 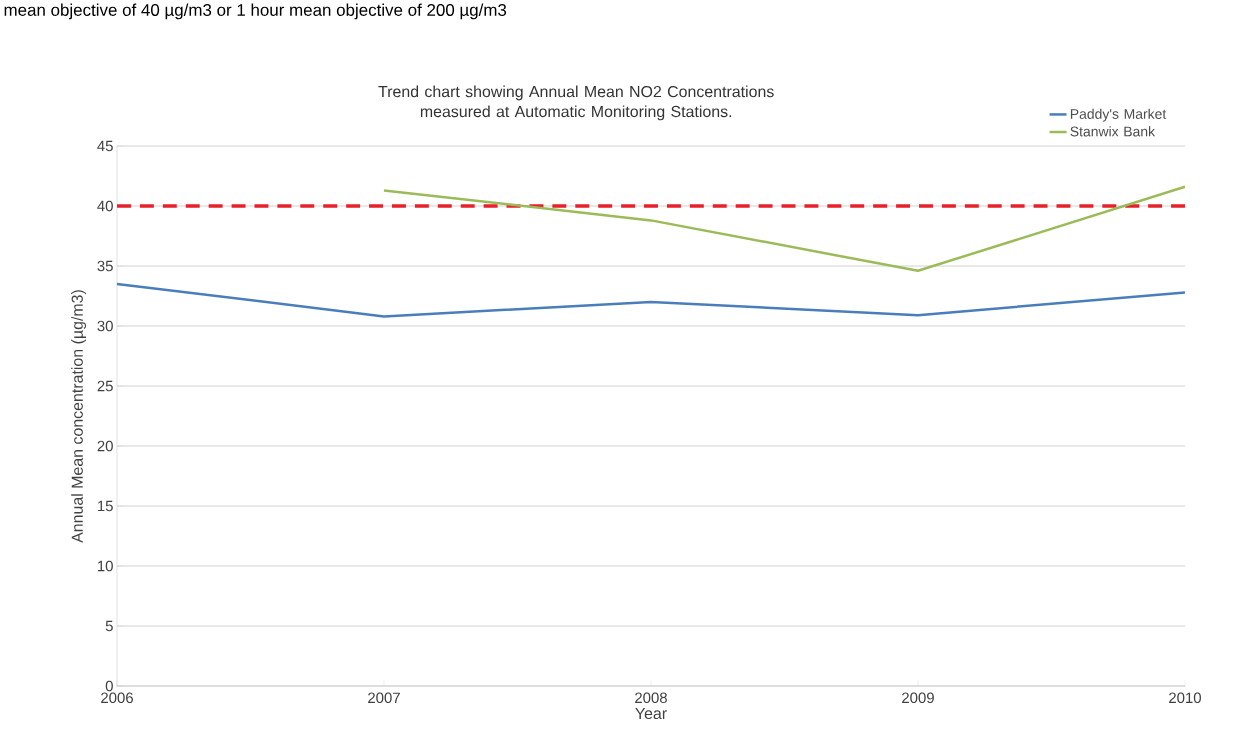 What do you see at coordinates (105, 446) in the screenshot?
I see `y-tick-label: 20` at bounding box center [105, 446].